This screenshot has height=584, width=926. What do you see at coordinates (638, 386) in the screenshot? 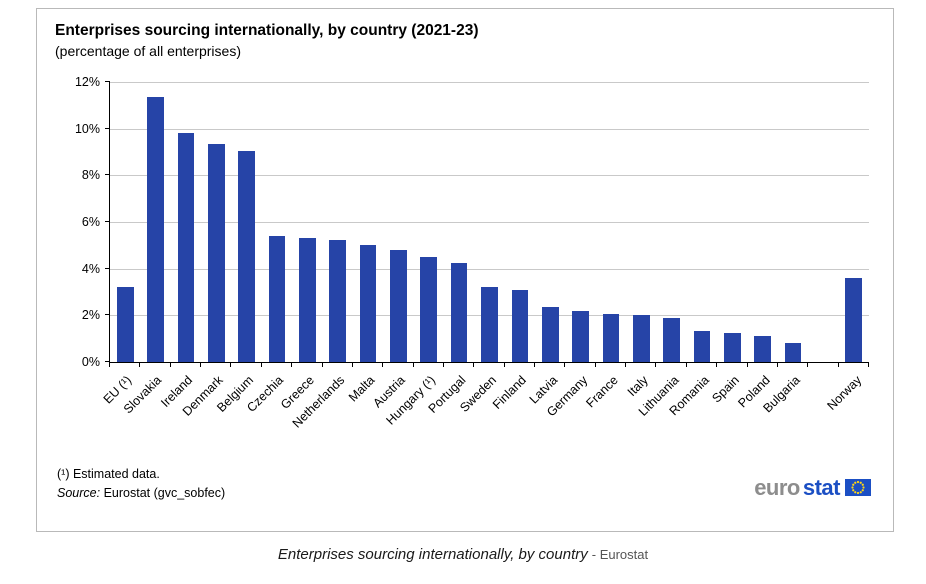
I see `x-category-label: Italy` at bounding box center [638, 386].